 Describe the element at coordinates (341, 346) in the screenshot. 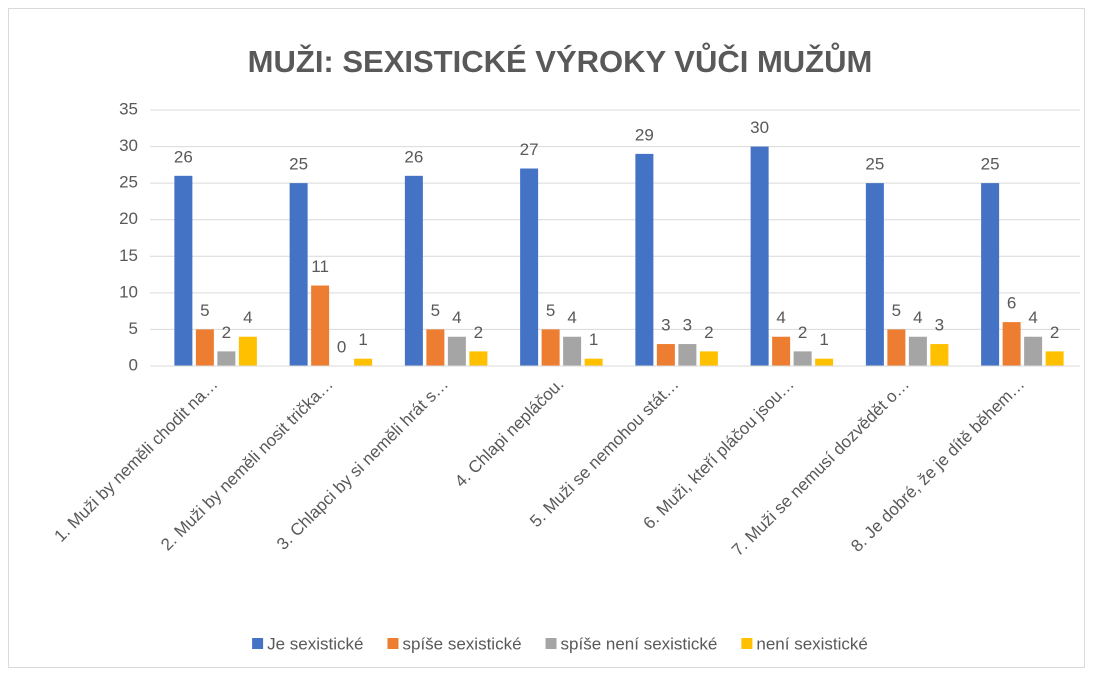

I see `data-label: 0` at that location.